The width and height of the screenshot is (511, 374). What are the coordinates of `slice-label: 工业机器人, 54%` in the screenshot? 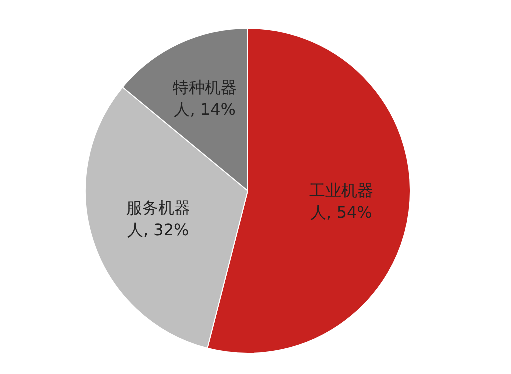 It's located at (342, 201).